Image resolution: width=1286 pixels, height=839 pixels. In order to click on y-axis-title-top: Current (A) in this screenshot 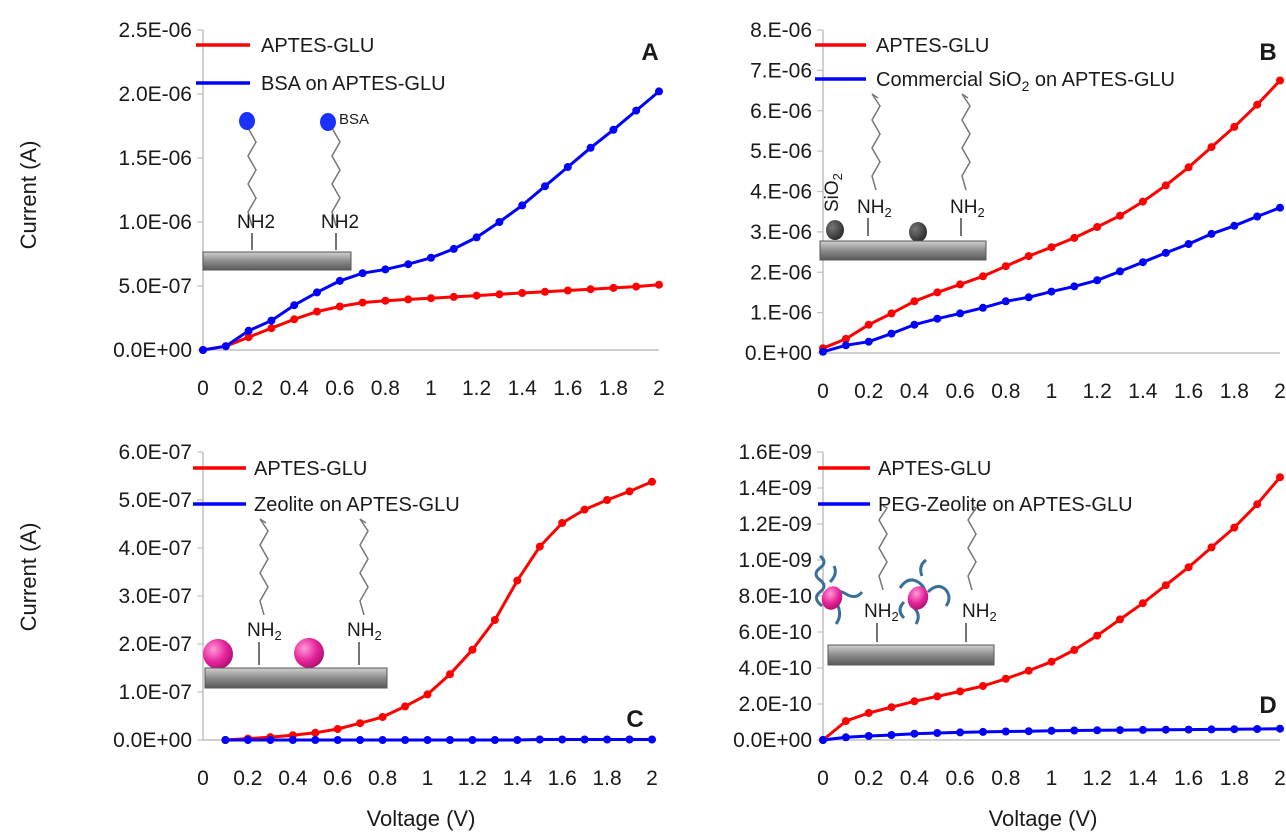, I will do `click(28, 195)`.